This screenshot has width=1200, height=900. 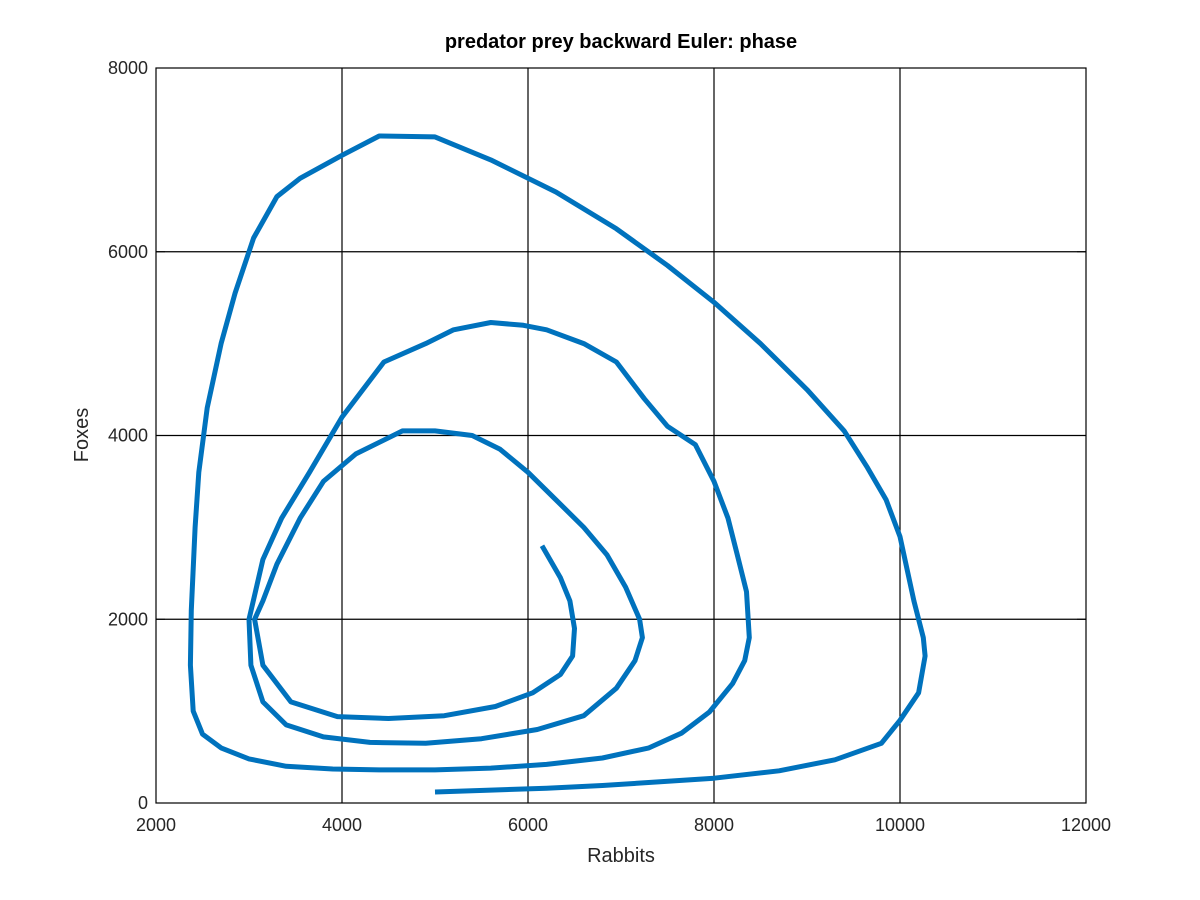 What do you see at coordinates (128, 252) in the screenshot?
I see `y-tick-label: 6000` at bounding box center [128, 252].